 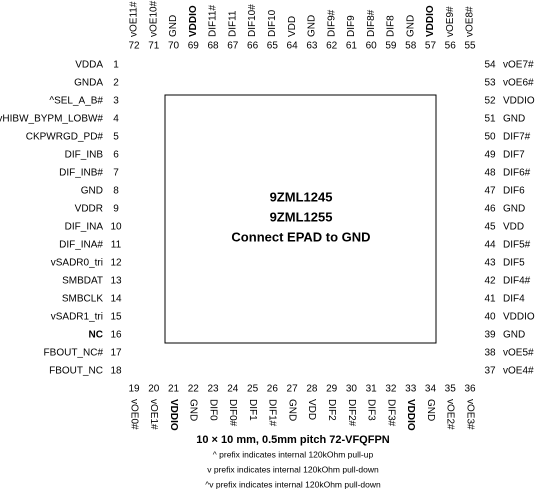 I want to click on pin-number: 45, so click(x=490, y=227).